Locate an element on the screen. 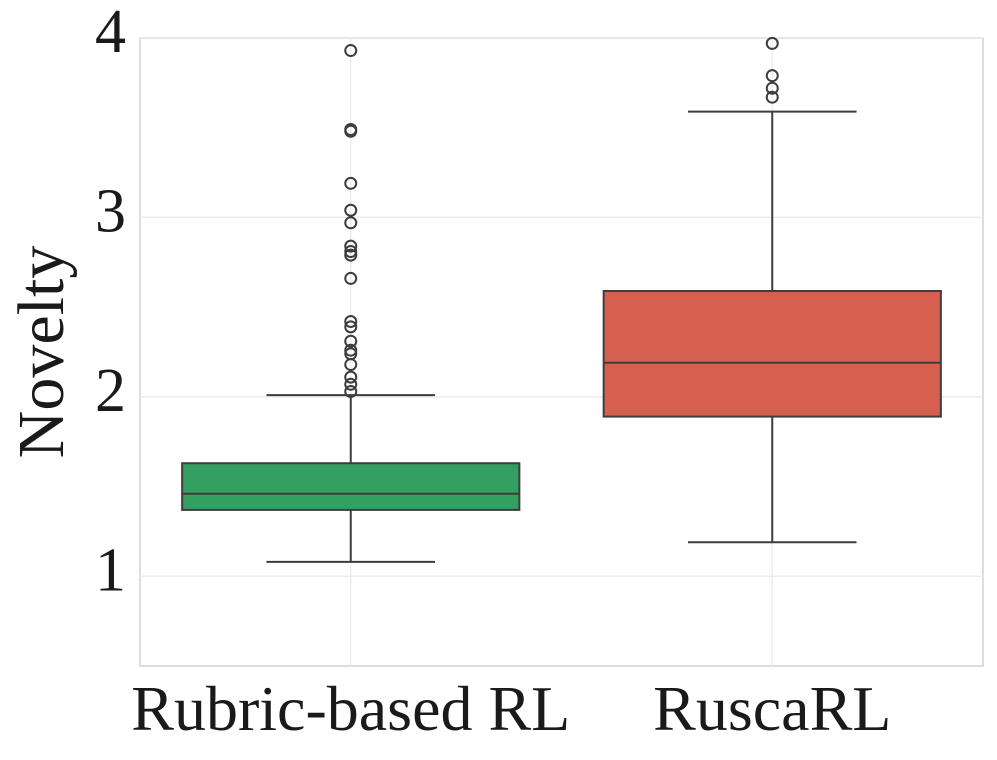 This screenshot has height=760, width=997. y-tick-label: 2 is located at coordinates (110, 391).